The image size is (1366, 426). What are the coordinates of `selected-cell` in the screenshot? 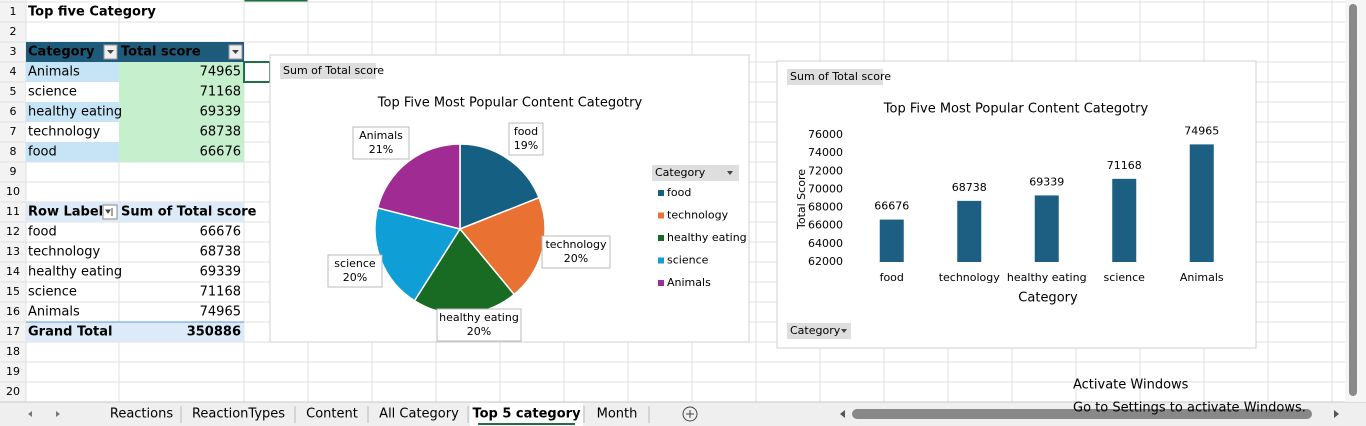 It's located at (257, 72).